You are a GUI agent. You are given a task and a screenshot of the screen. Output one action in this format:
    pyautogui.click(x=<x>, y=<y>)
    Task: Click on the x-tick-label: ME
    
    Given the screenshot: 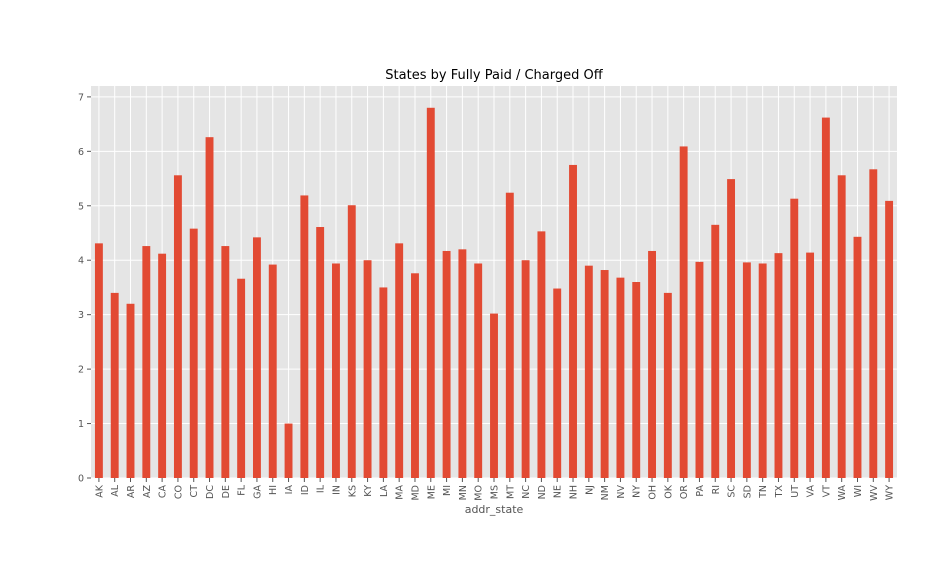 What is the action you would take?
    pyautogui.click(x=431, y=492)
    